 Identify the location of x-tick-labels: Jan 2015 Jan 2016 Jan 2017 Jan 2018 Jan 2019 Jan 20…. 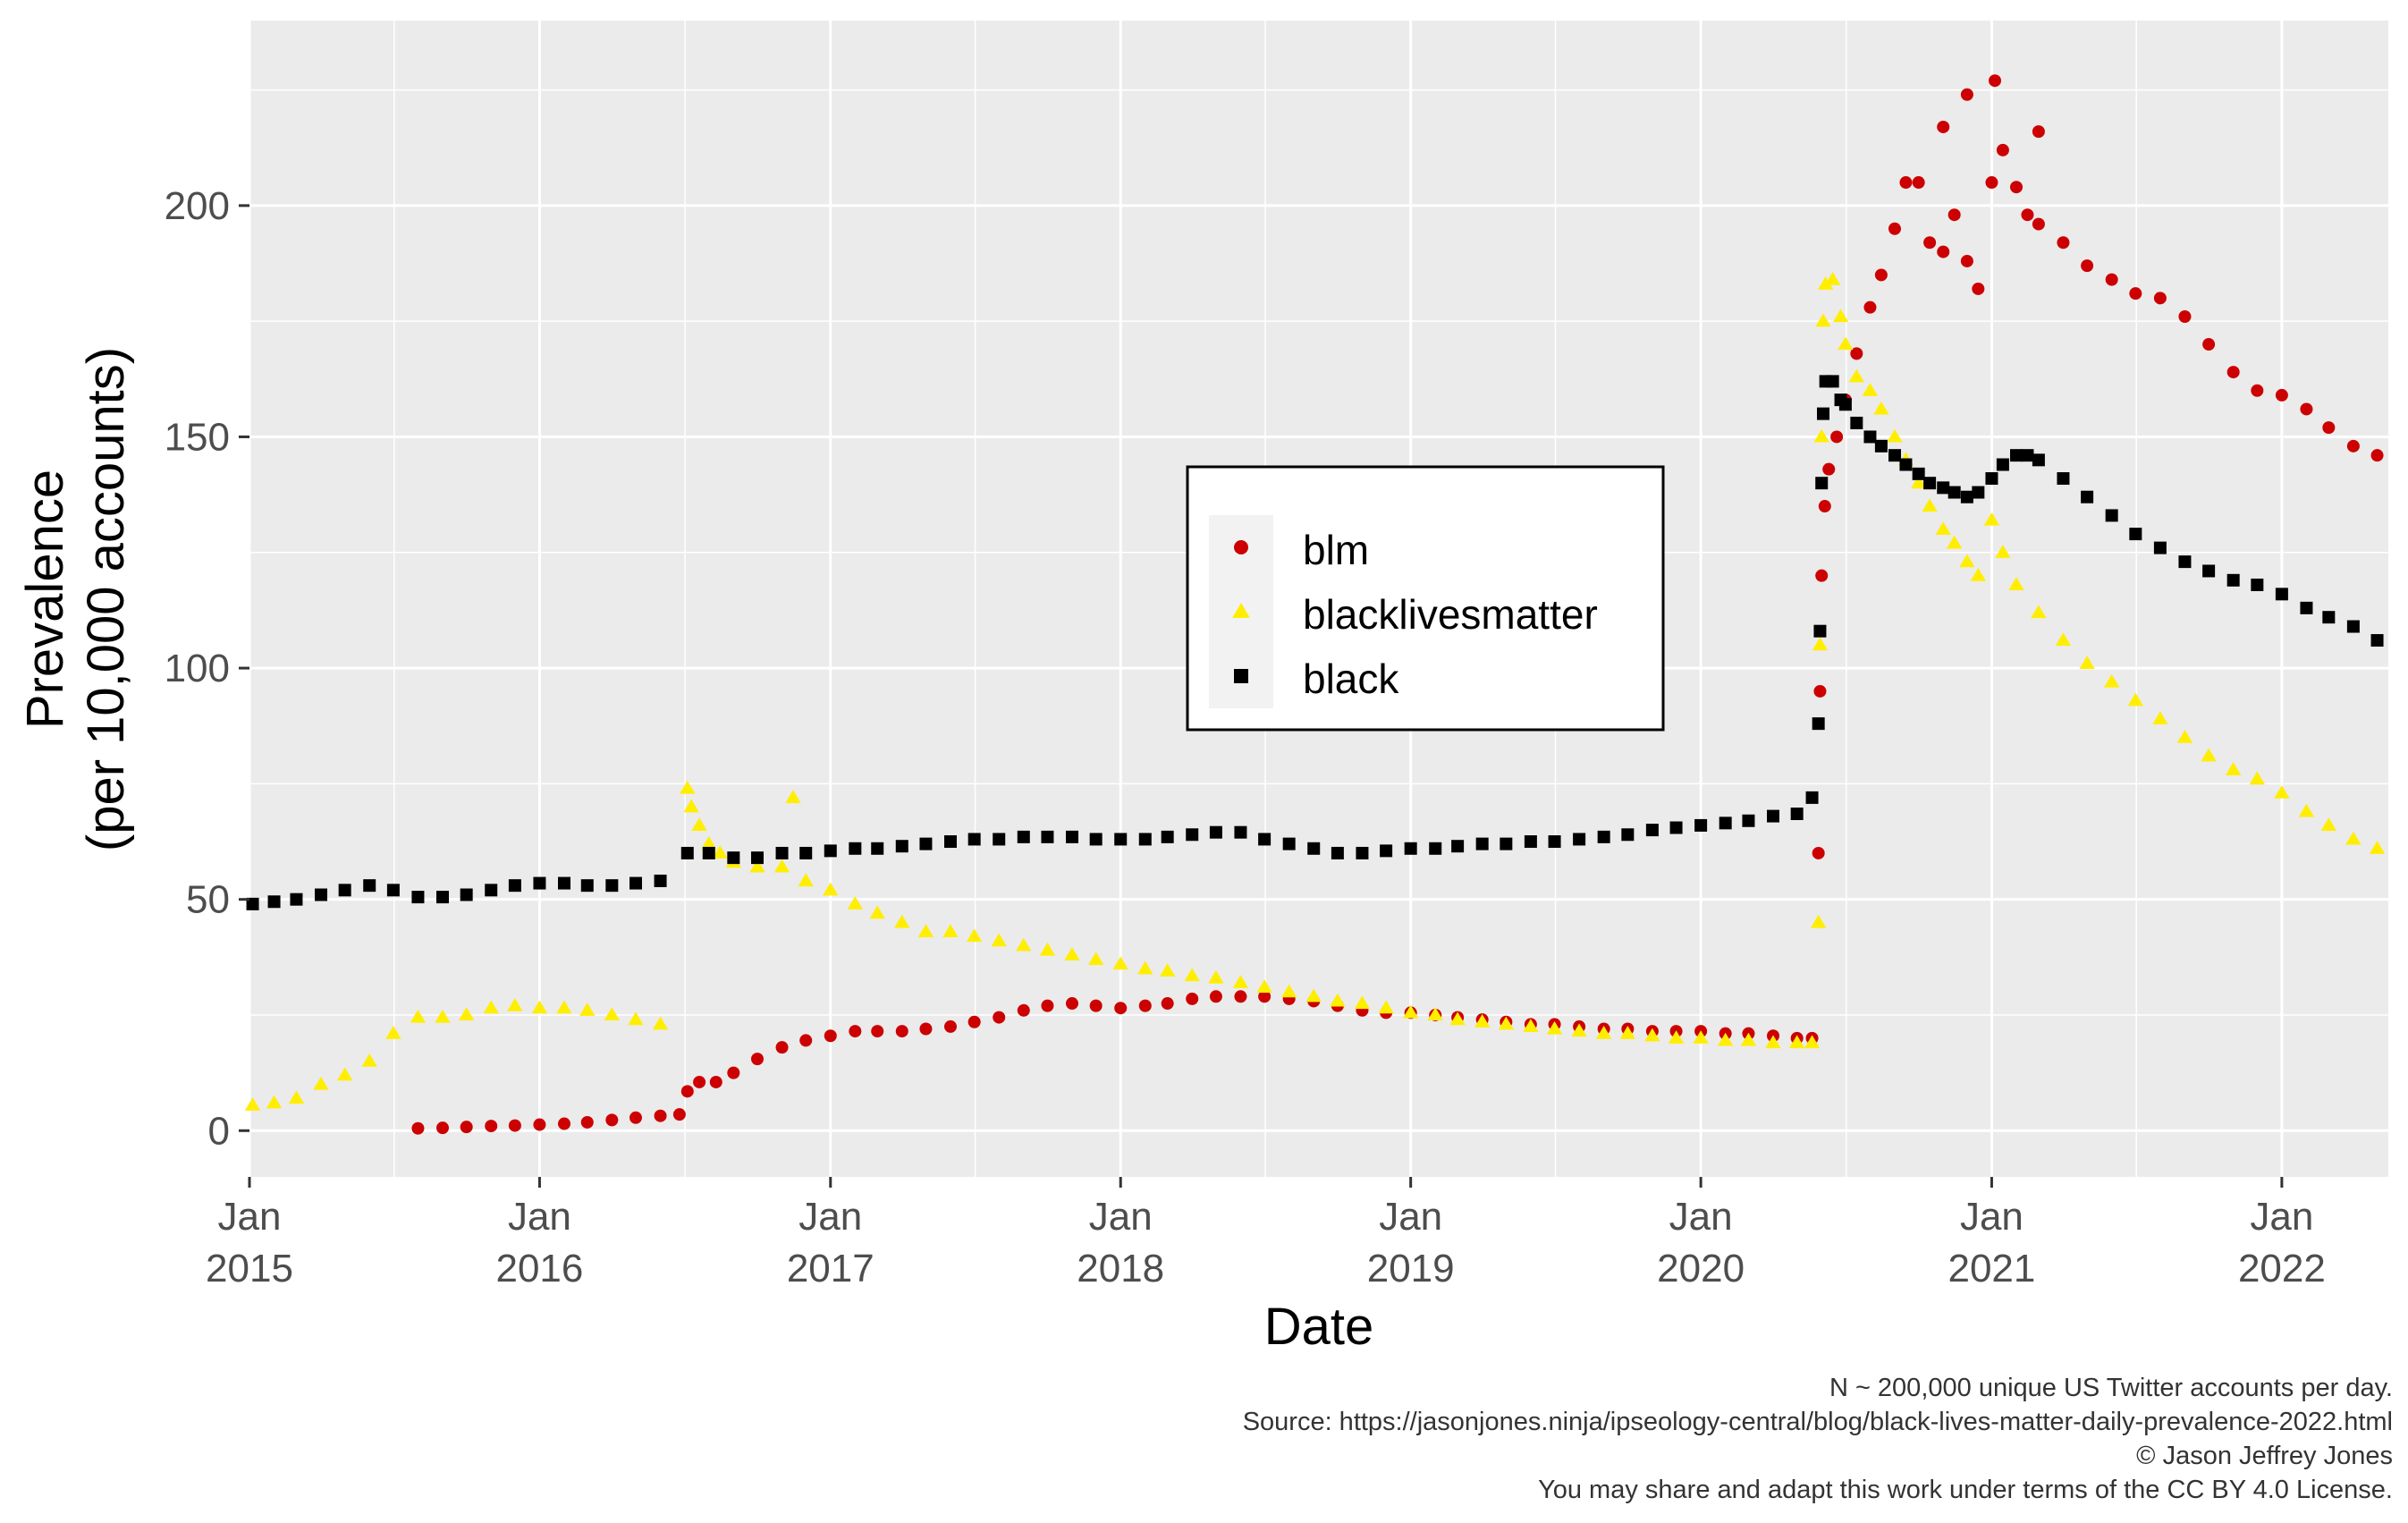
(1266, 1243).